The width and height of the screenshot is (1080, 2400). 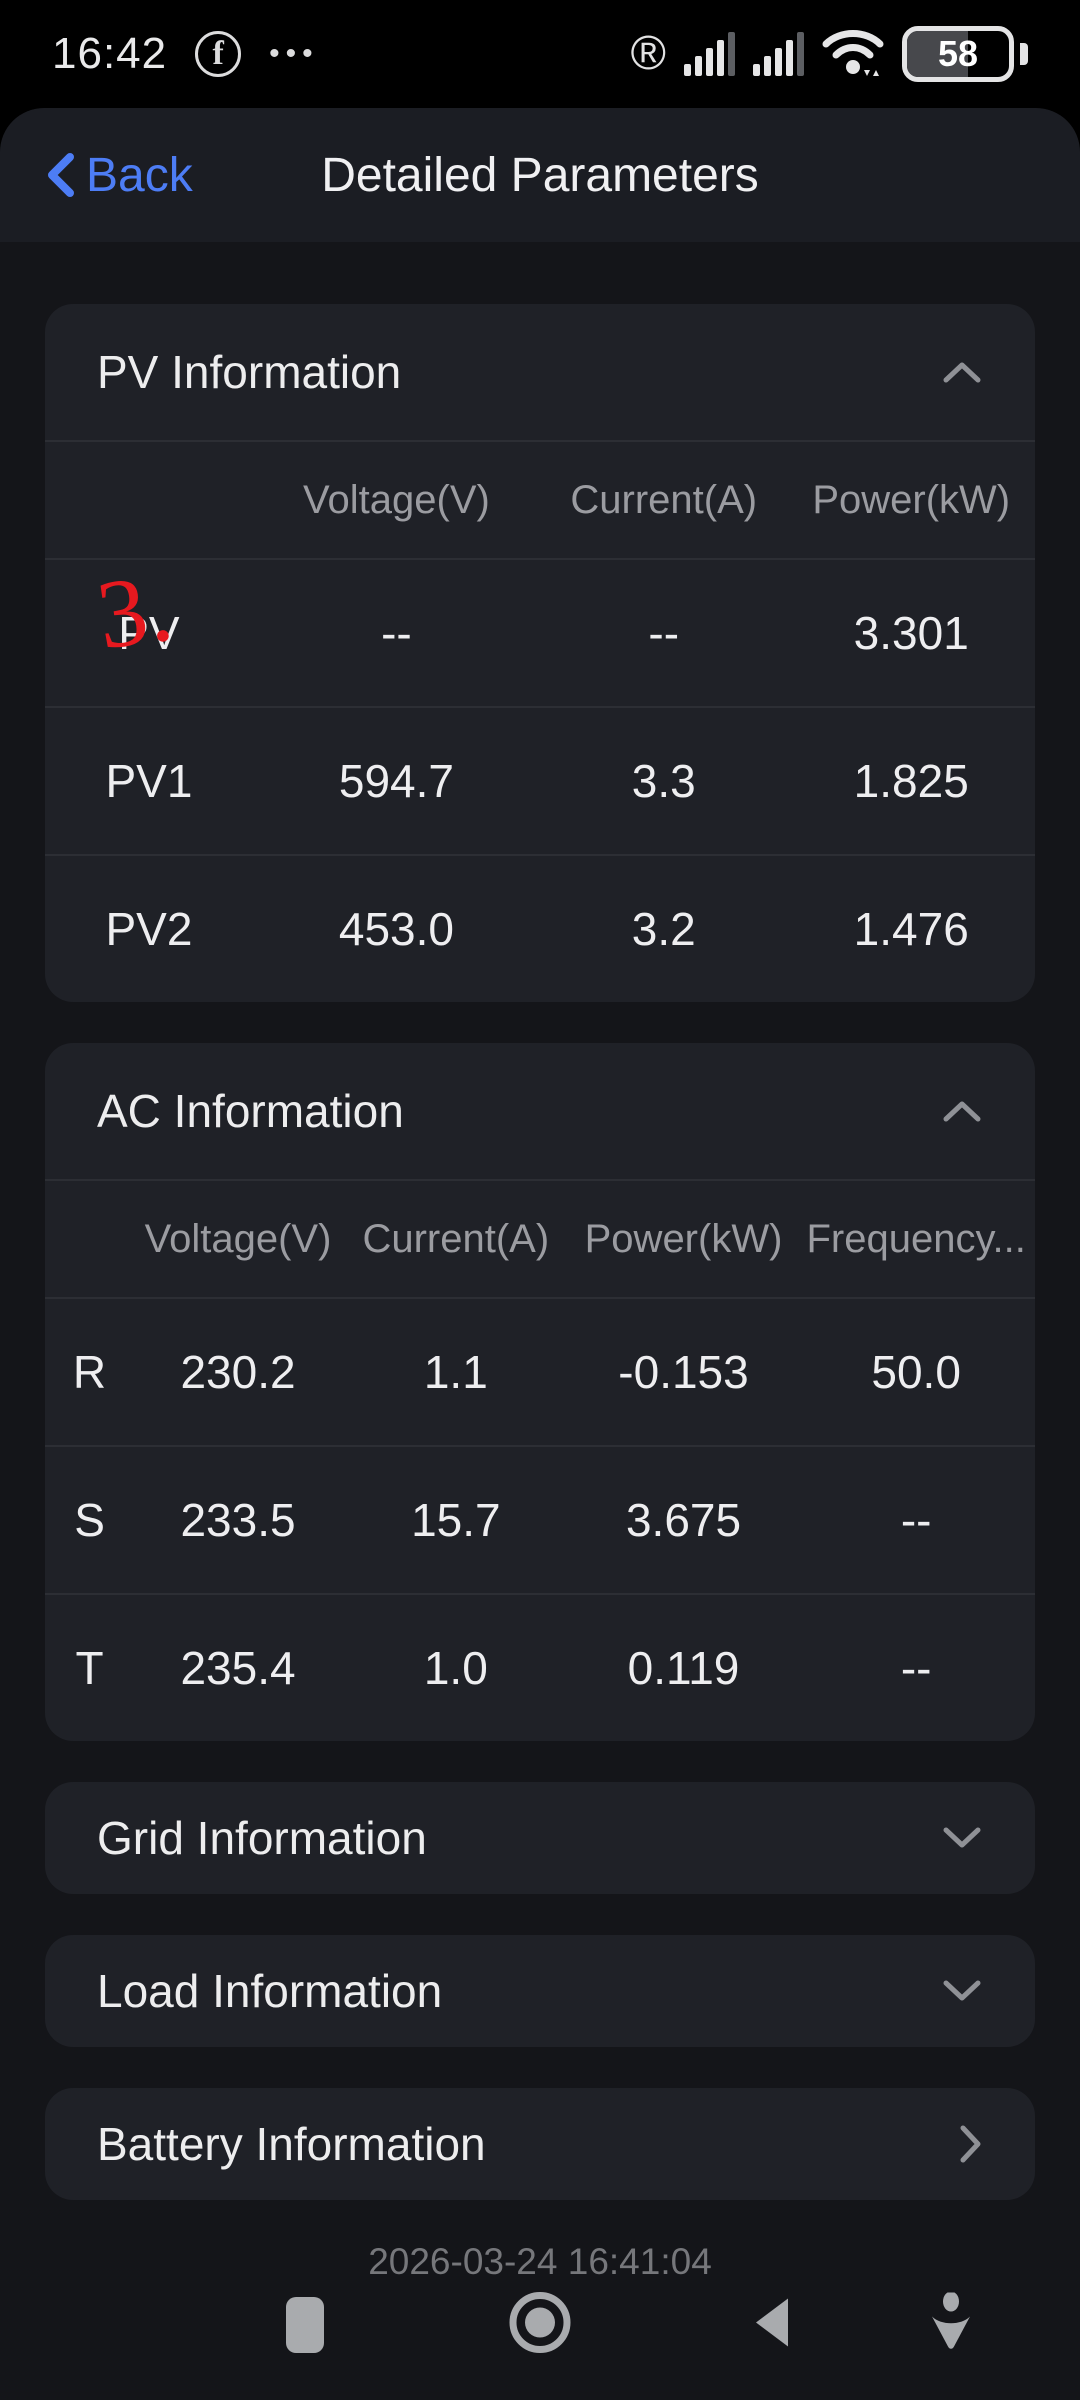 What do you see at coordinates (911, 781) in the screenshot?
I see `cell-value: 1.825` at bounding box center [911, 781].